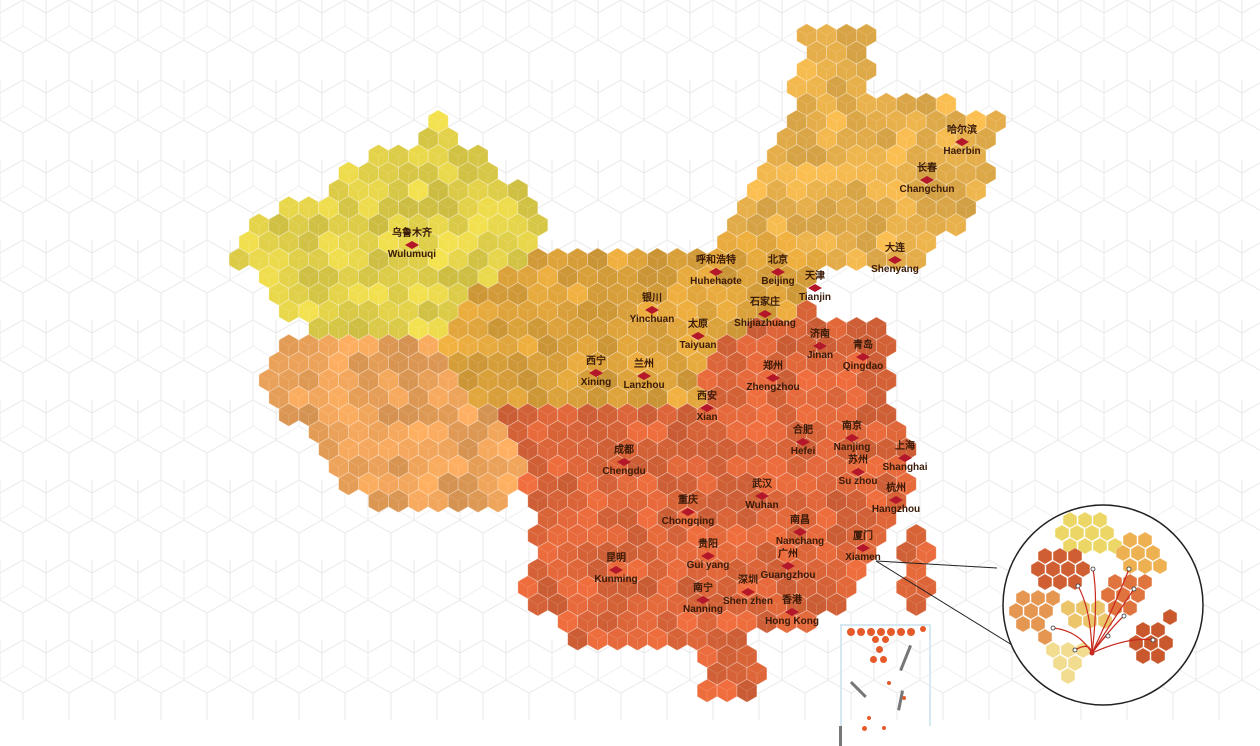 The image size is (1260, 746). What do you see at coordinates (863, 536) in the screenshot?
I see `city-name-cn: 厦门` at bounding box center [863, 536].